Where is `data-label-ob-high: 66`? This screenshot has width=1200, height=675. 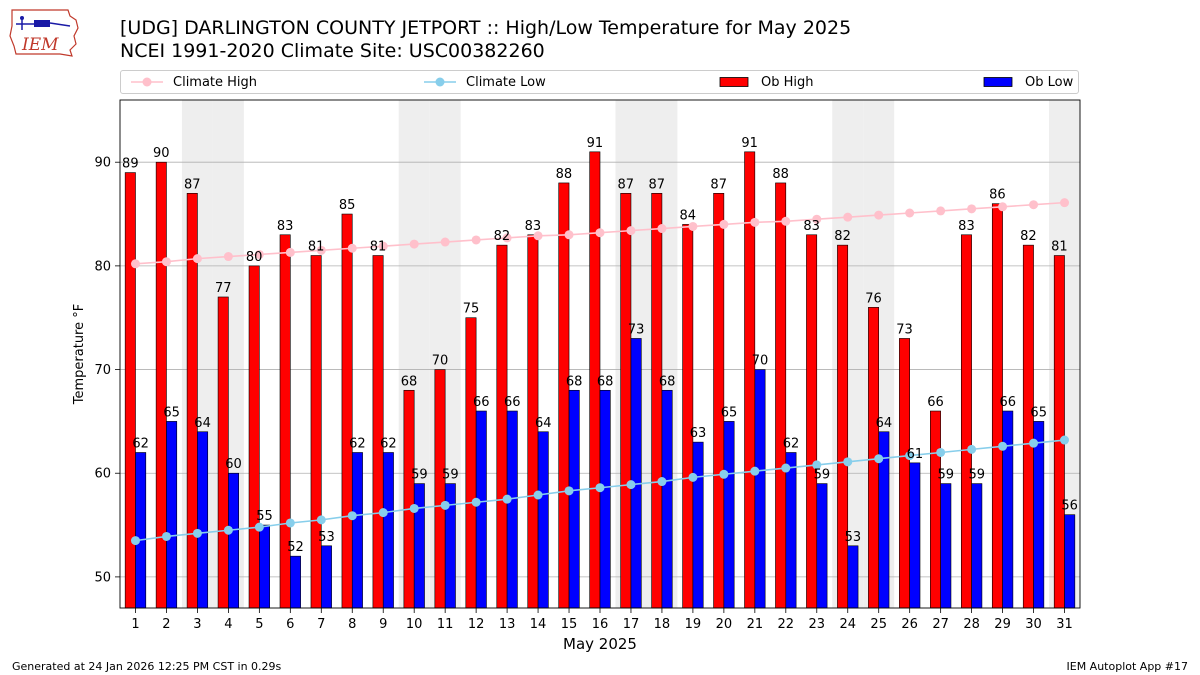 data-label-ob-high: 66 is located at coordinates (935, 402).